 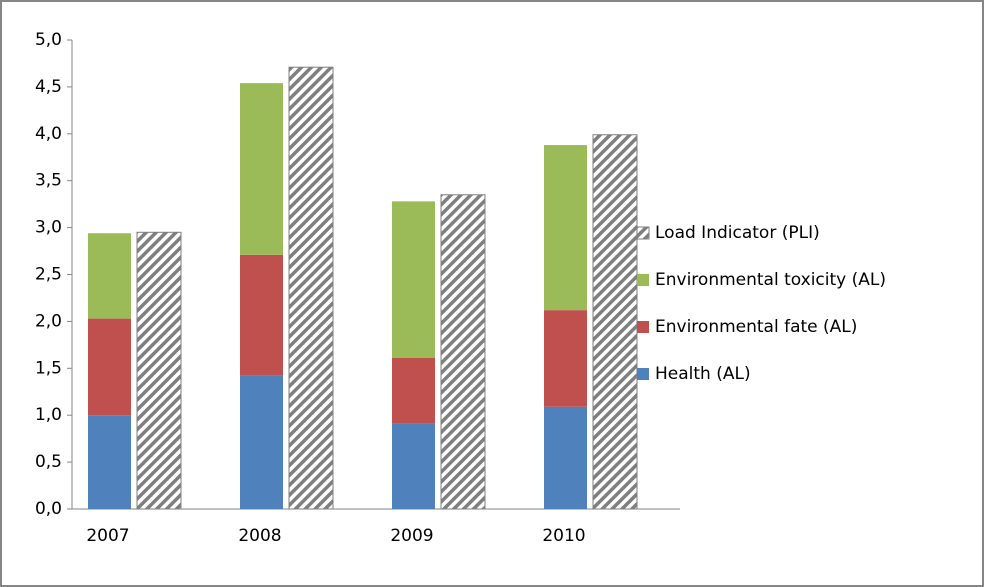 I want to click on x-tick-label: 2010, so click(x=563, y=536).